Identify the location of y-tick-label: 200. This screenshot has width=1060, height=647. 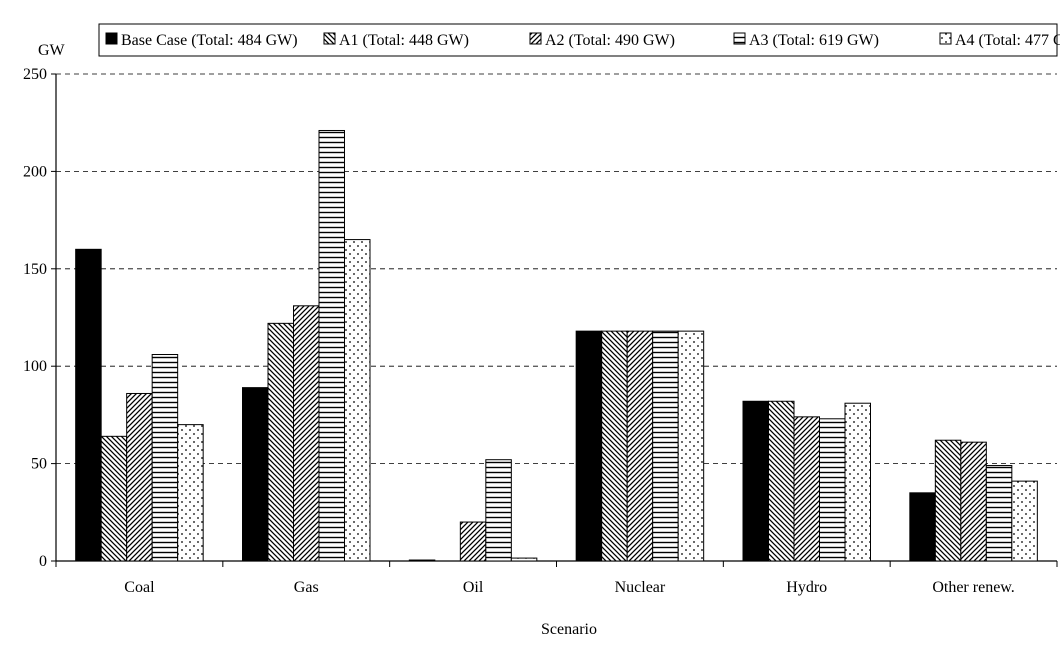
(35, 171).